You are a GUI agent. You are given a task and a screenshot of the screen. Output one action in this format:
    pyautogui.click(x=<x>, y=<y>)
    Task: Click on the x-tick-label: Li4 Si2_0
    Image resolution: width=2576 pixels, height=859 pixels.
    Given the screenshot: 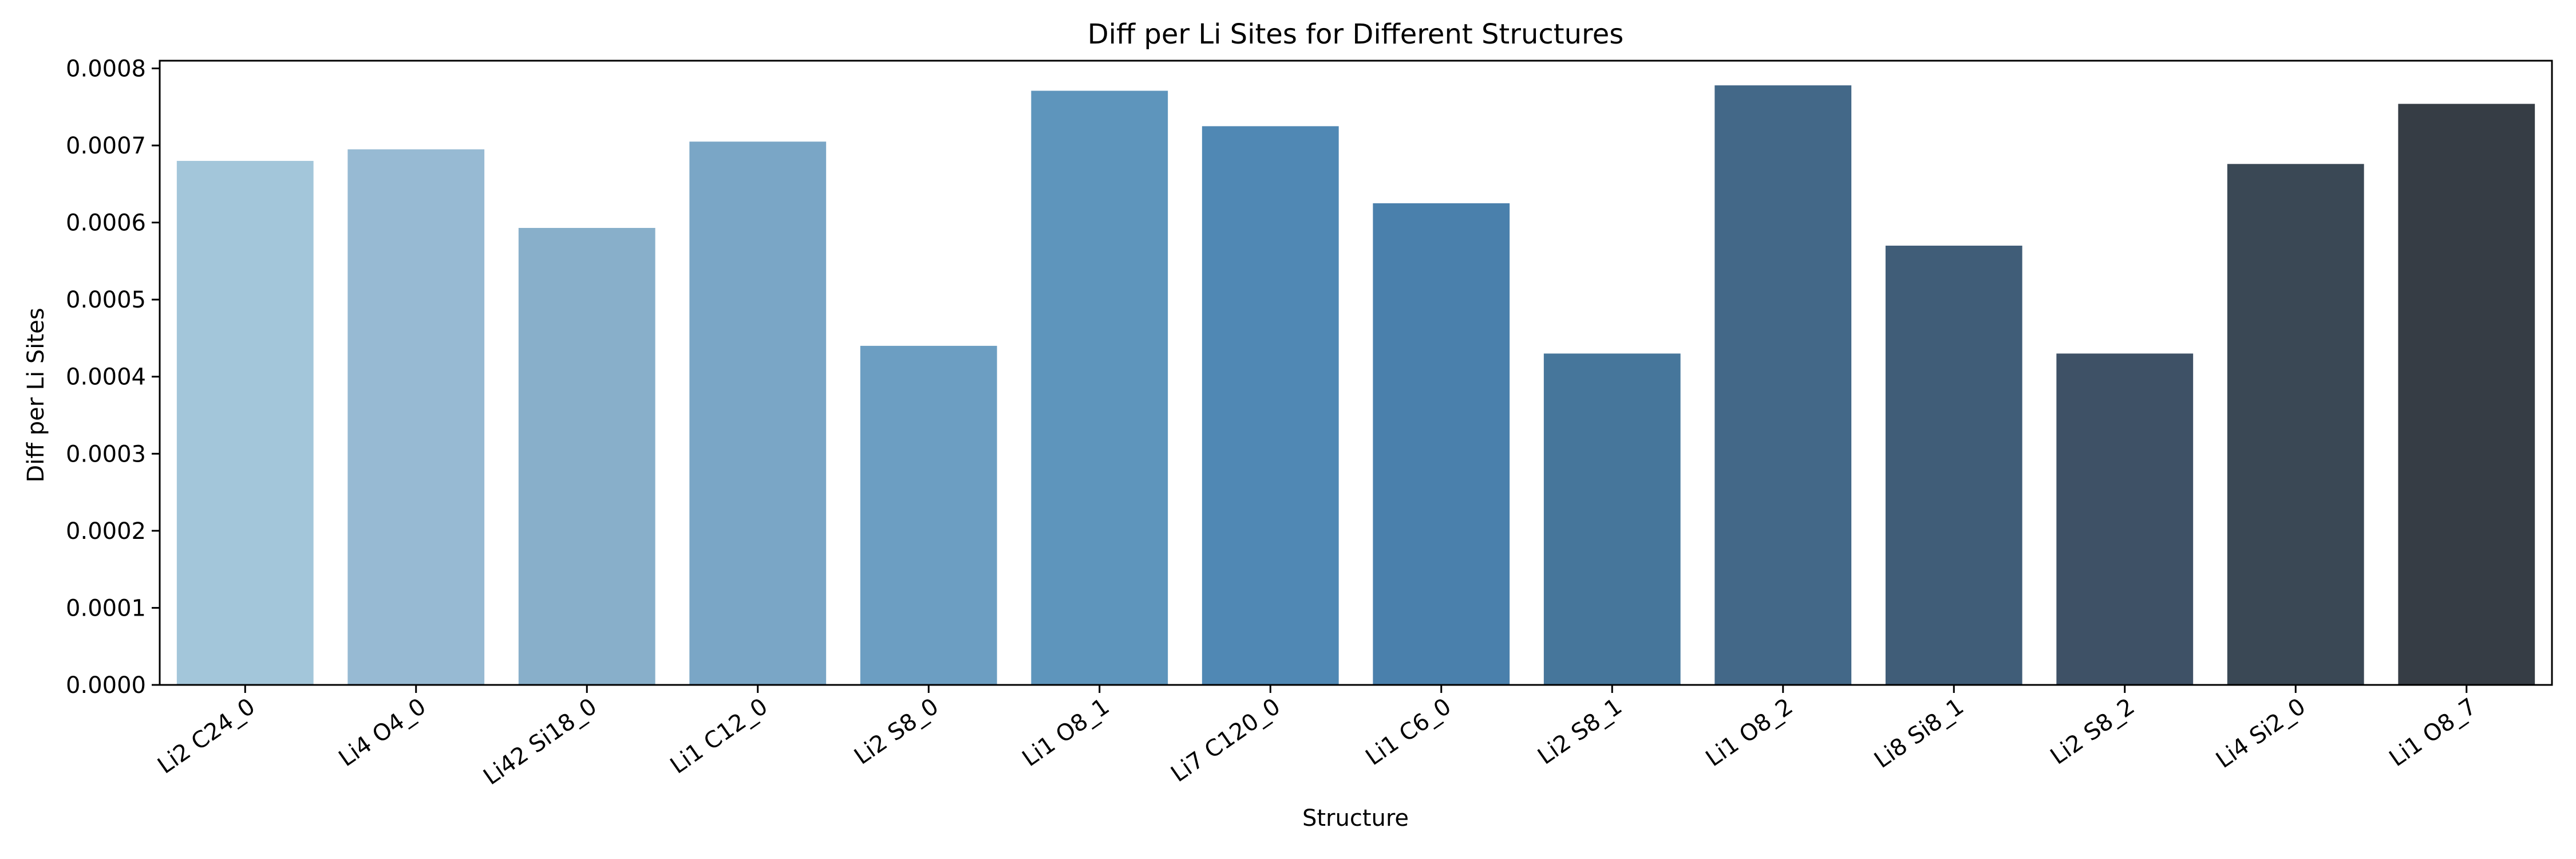 What is the action you would take?
    pyautogui.click(x=2260, y=733)
    